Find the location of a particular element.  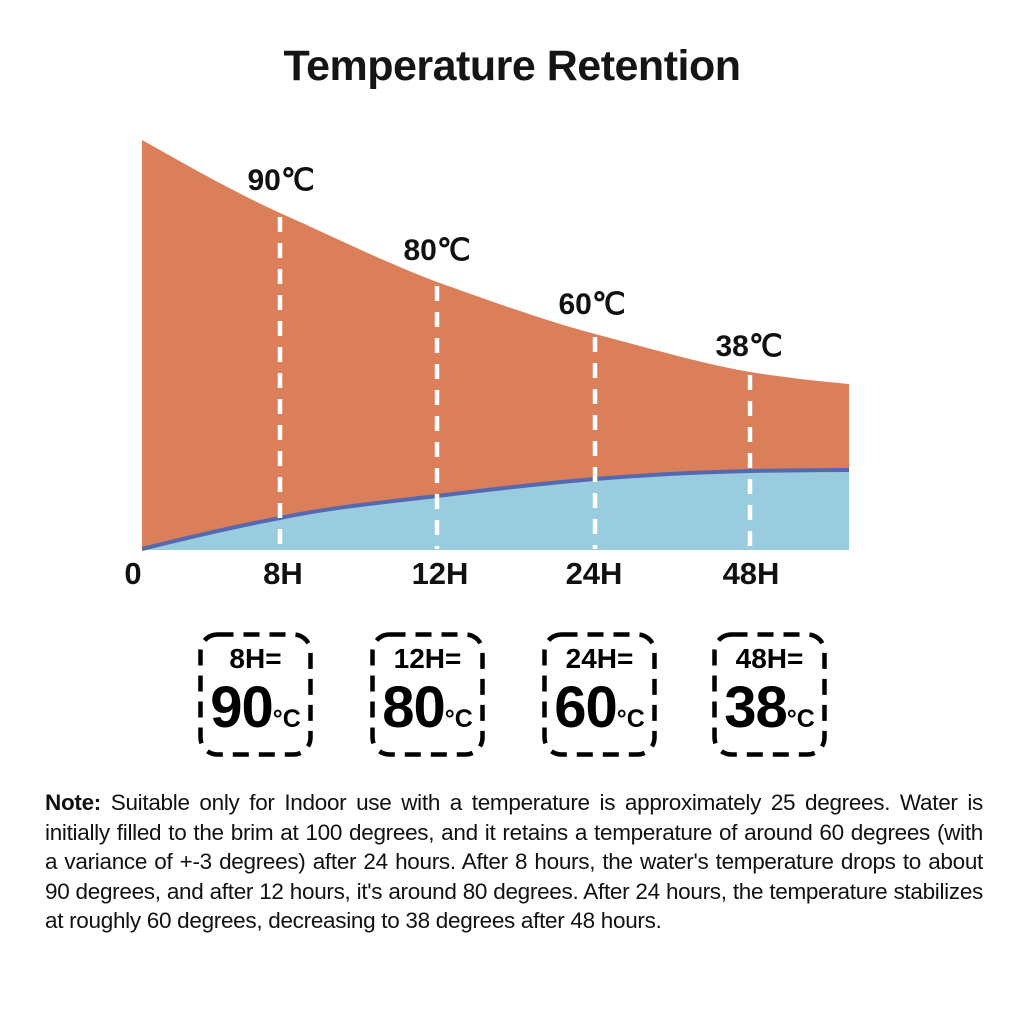

summary-box-header: 24H= is located at coordinates (599, 658).